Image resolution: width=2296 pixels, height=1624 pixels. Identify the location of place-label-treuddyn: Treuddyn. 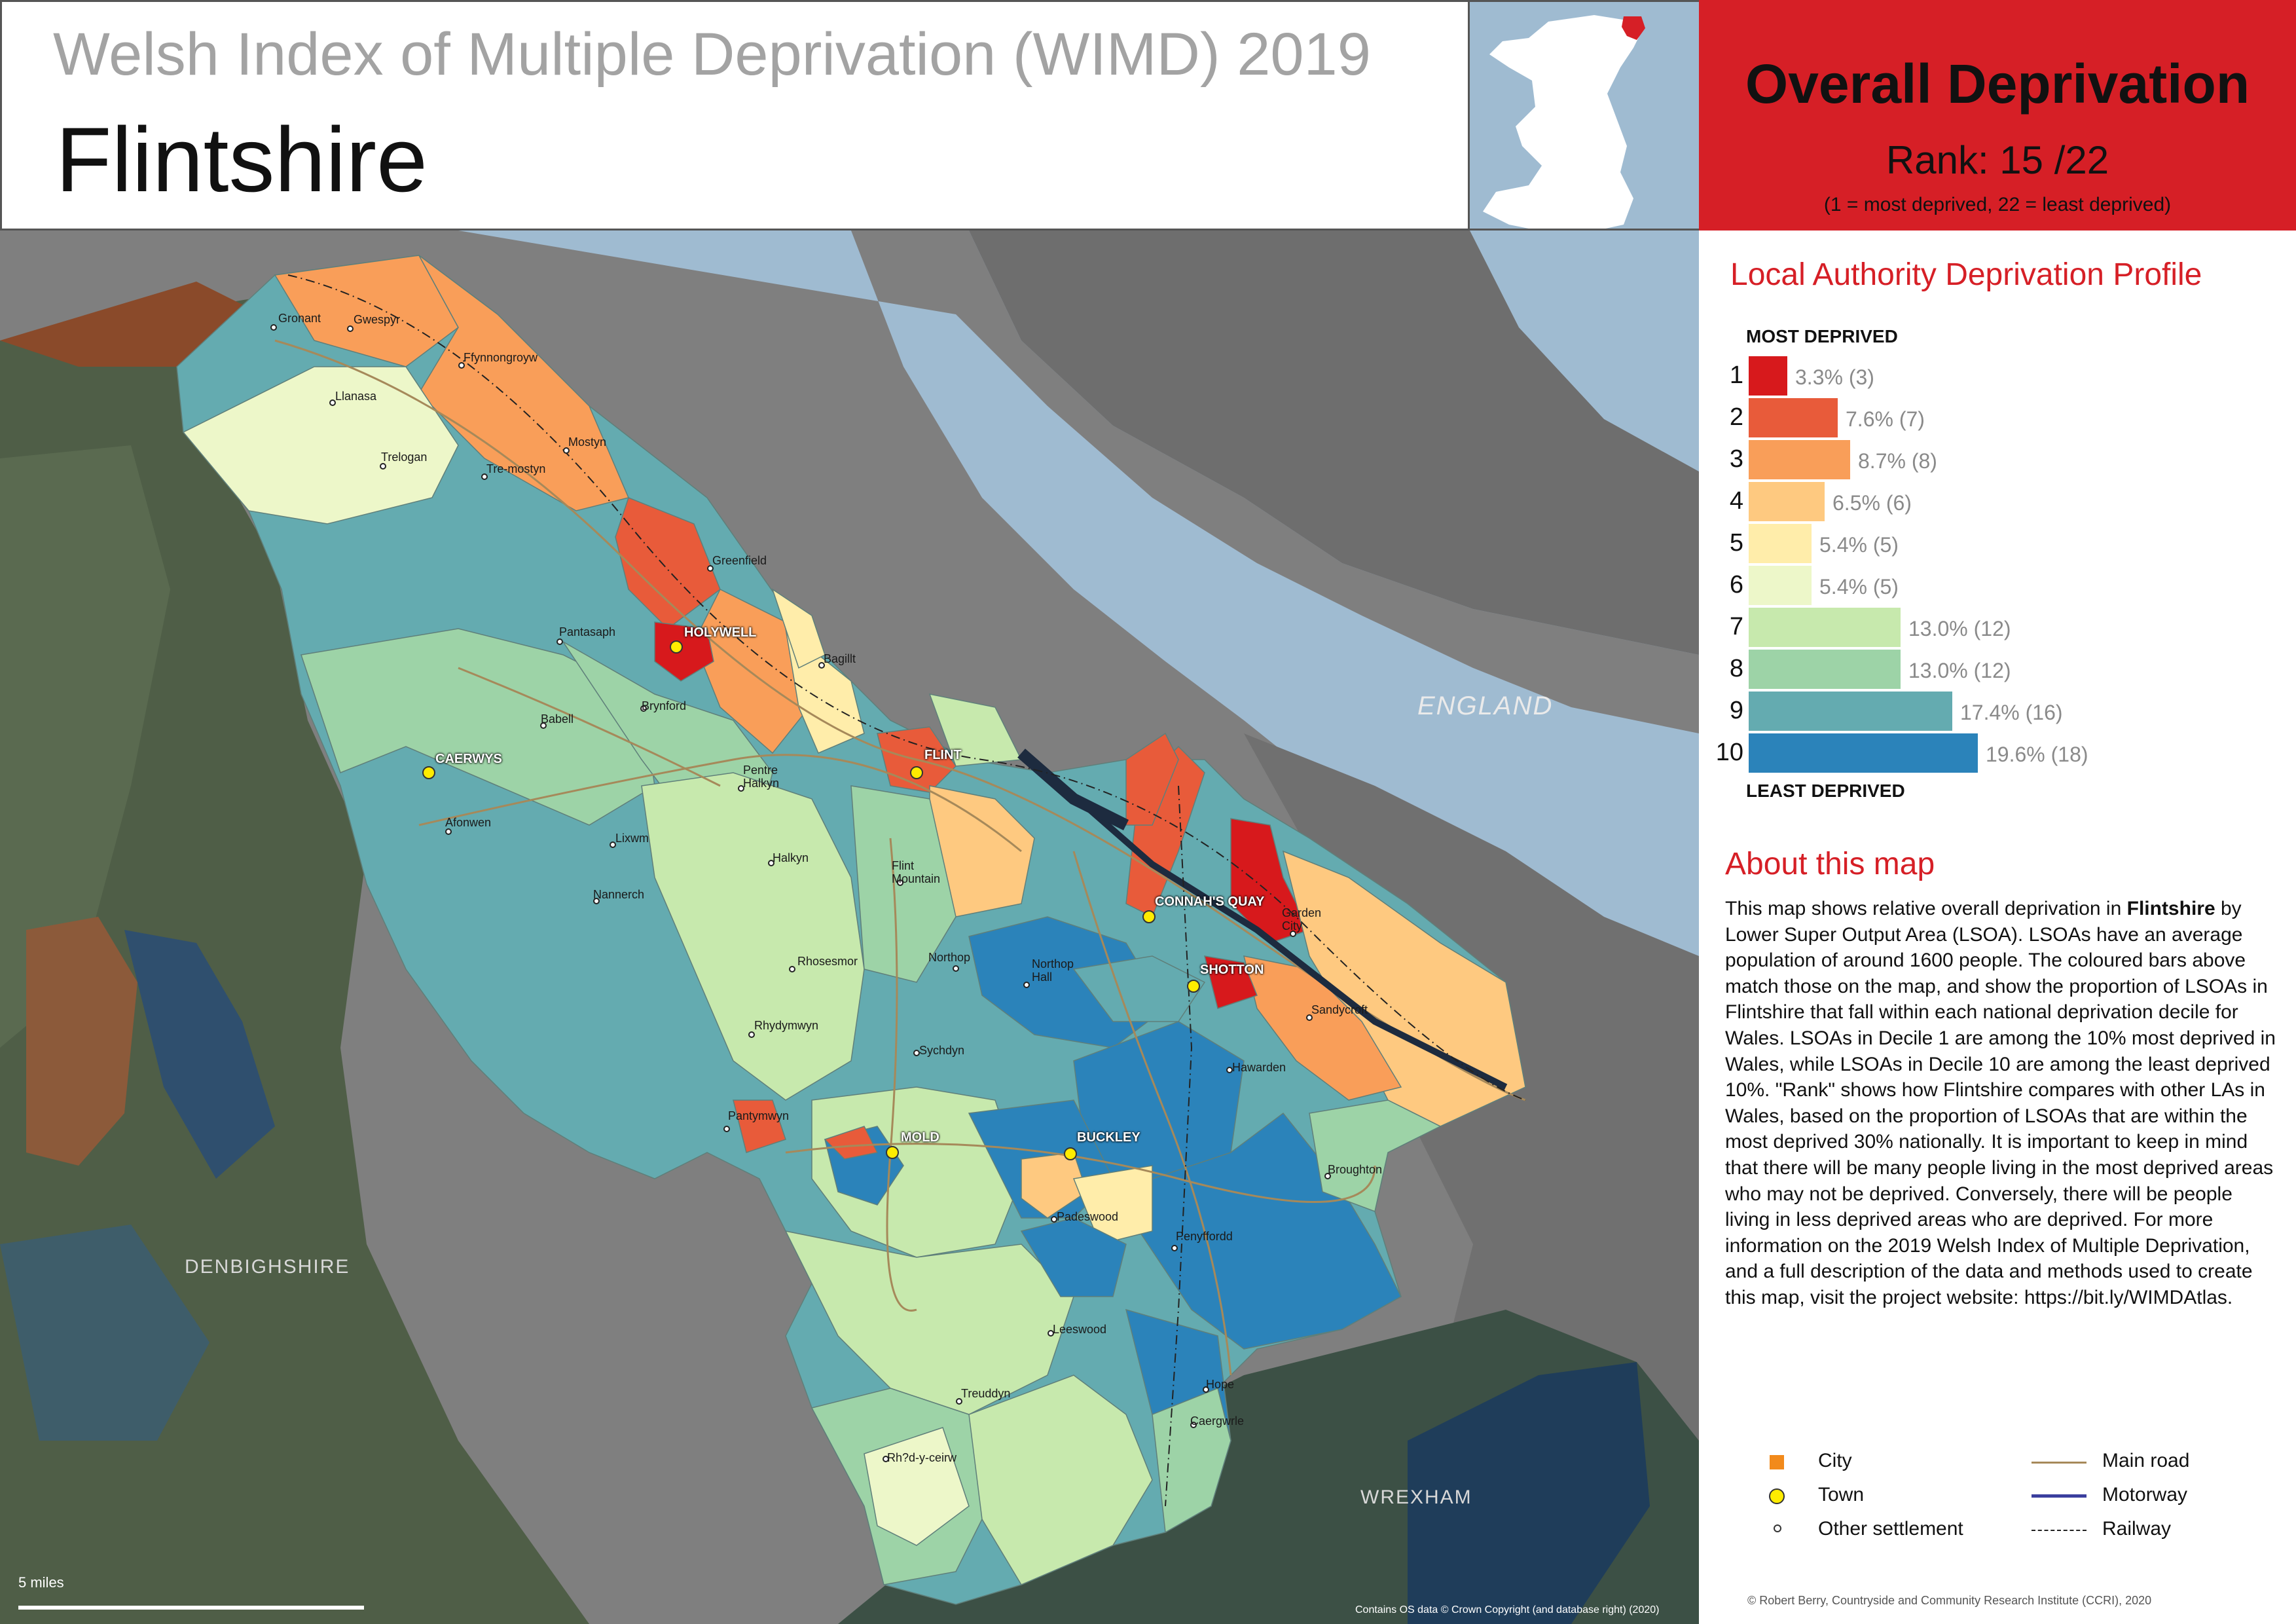
(986, 1393).